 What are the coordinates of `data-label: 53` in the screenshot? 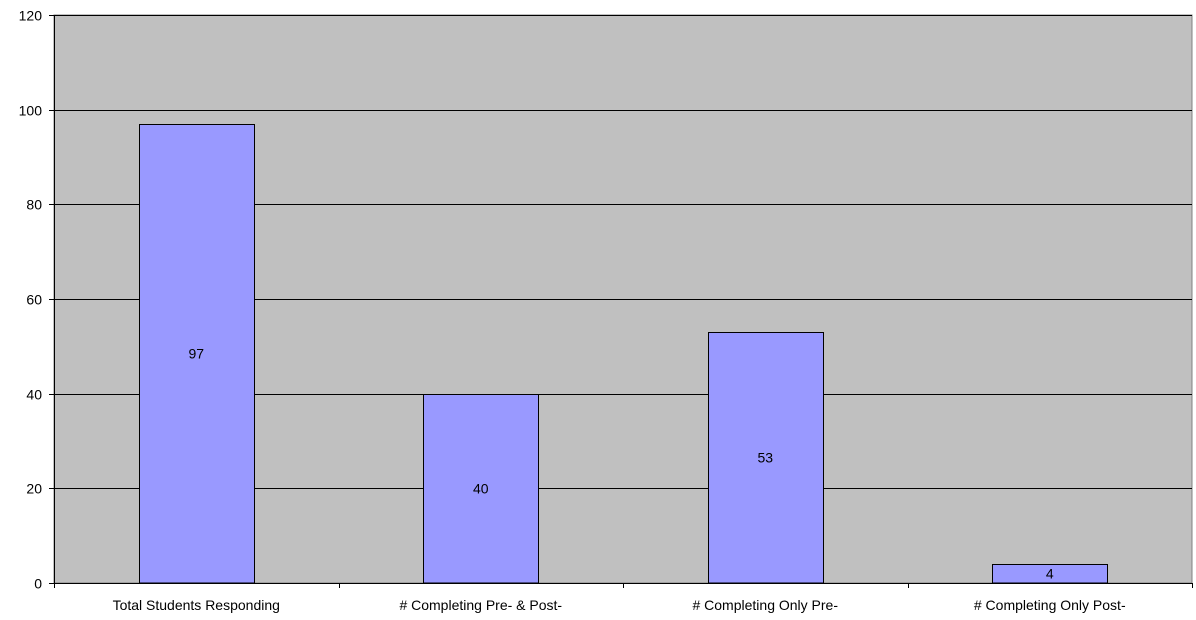 It's located at (765, 458).